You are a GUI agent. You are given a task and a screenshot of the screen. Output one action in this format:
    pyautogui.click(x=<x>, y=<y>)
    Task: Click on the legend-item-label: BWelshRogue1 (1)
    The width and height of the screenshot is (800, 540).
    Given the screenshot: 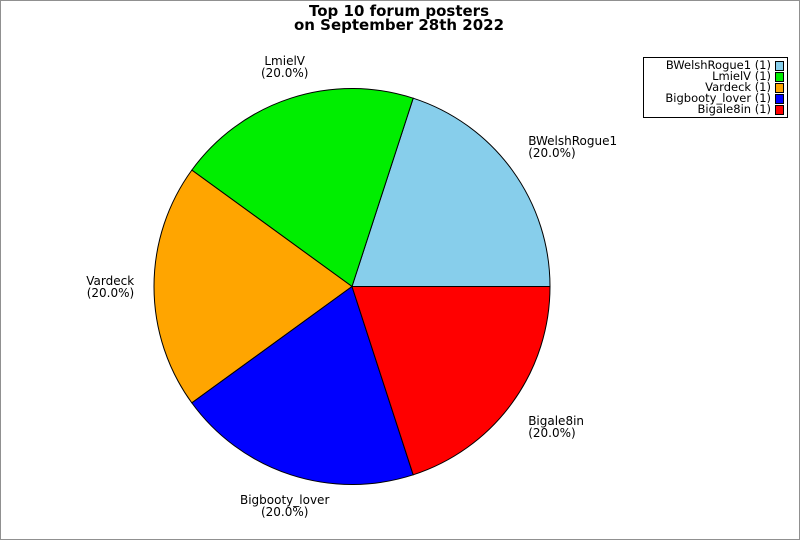 What is the action you would take?
    pyautogui.click(x=718, y=65)
    